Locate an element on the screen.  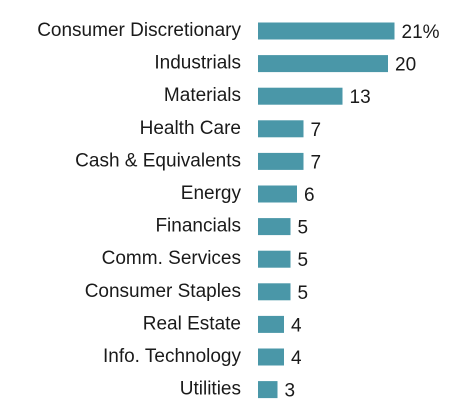
value-label: 21% is located at coordinates (421, 32).